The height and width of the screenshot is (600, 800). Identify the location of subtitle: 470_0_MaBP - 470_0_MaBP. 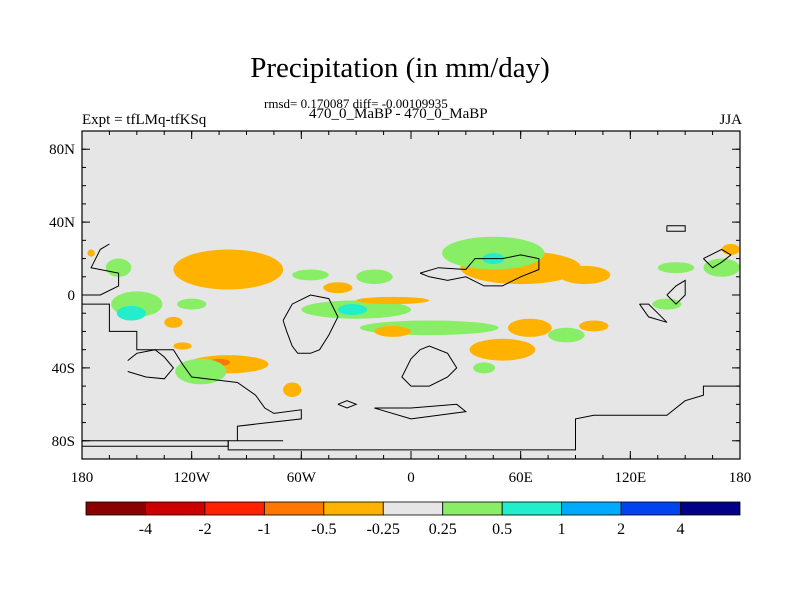
(398, 114).